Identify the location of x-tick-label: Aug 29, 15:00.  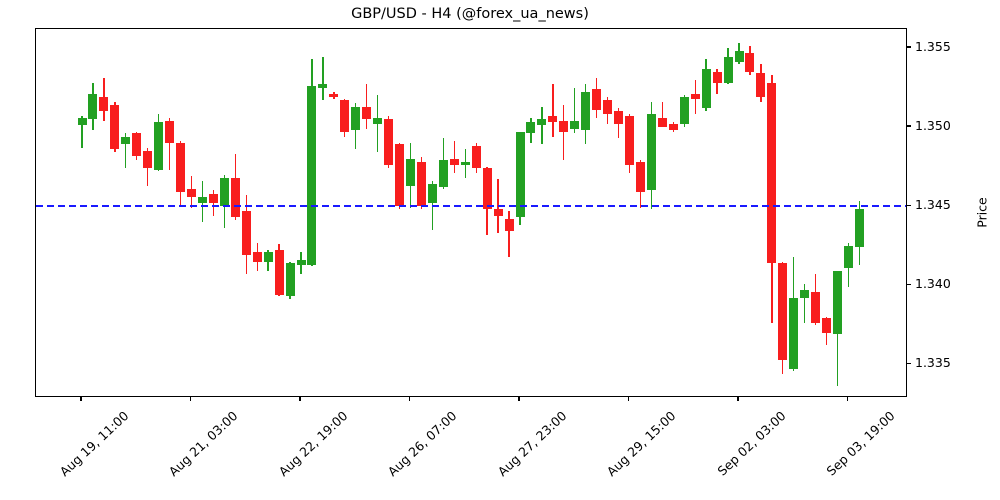
(641, 444).